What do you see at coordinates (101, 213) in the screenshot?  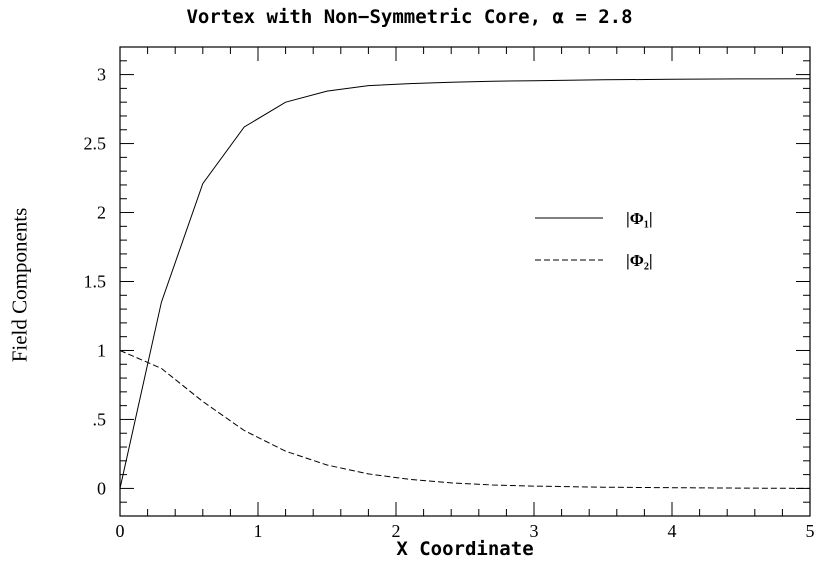 I see `y-tick-label: 2` at bounding box center [101, 213].